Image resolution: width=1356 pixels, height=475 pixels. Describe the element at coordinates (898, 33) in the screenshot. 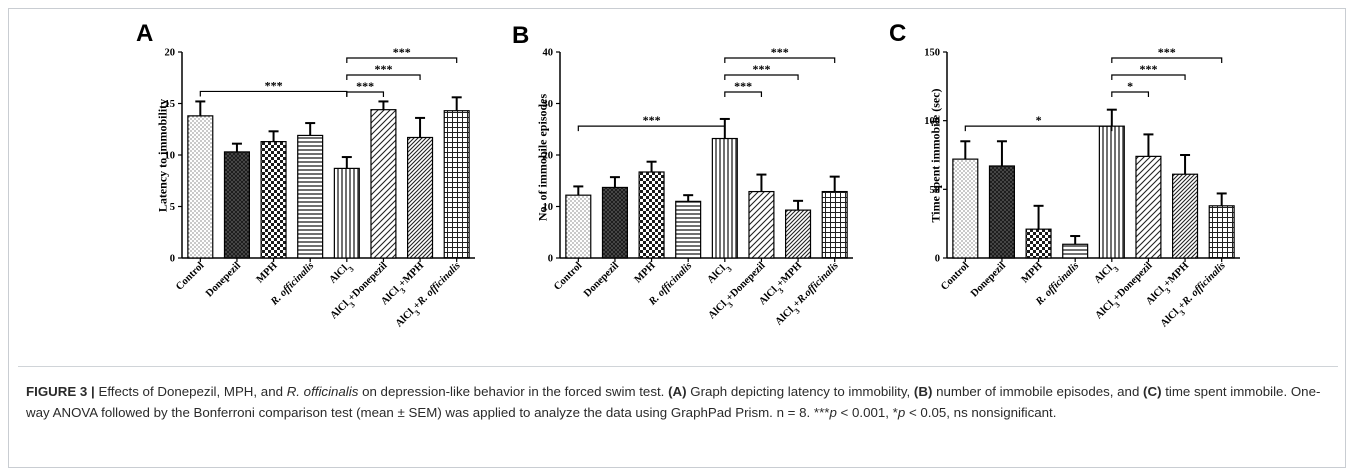

I see `panel-letter-c: C` at that location.